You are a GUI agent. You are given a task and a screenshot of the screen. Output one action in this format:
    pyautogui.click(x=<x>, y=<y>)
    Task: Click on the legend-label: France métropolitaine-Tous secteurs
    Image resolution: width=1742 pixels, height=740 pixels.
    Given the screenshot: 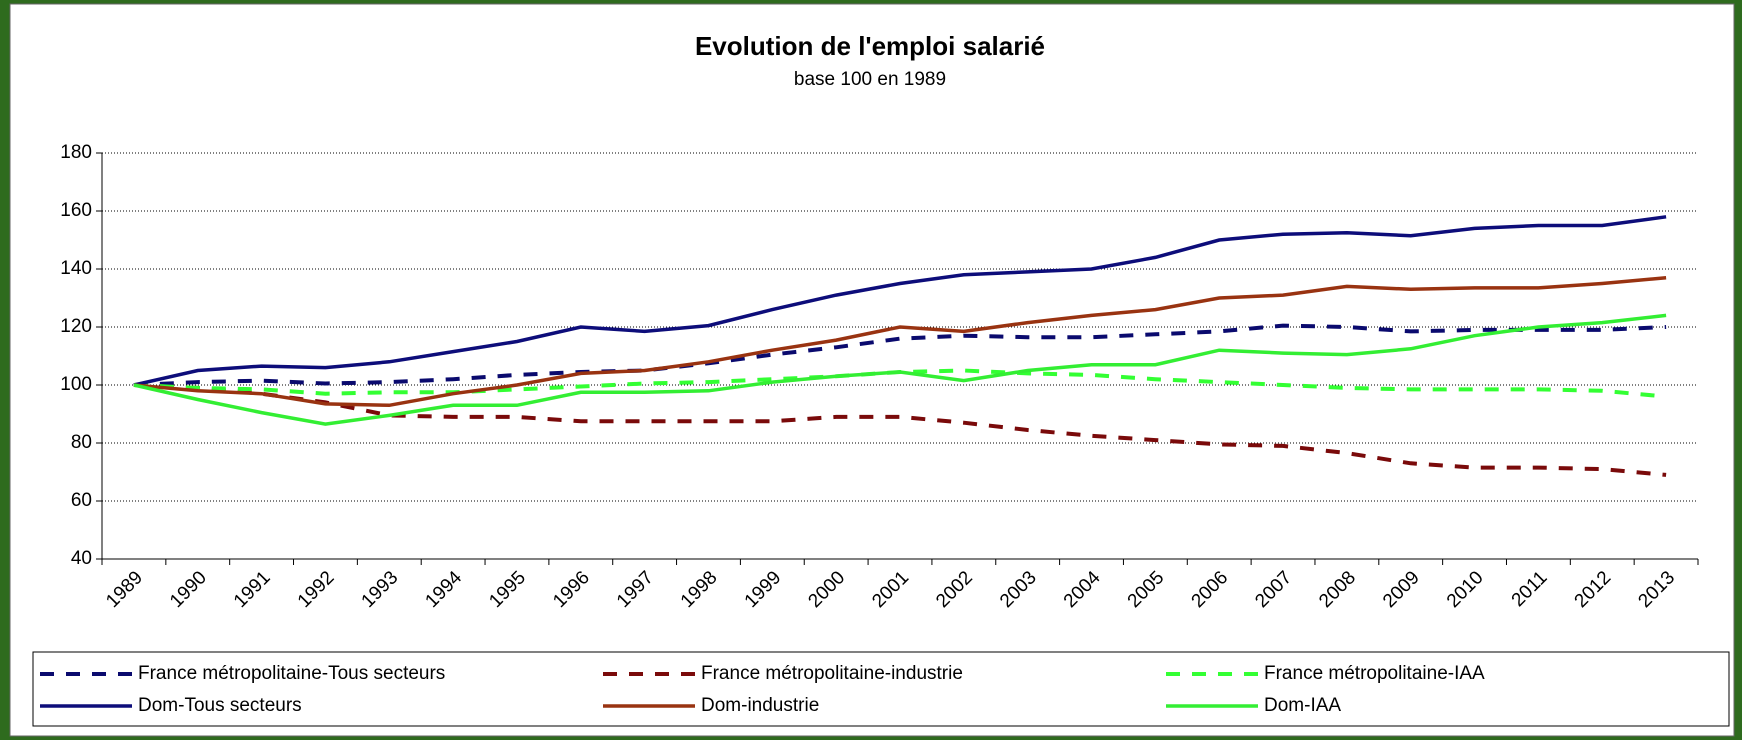 What is the action you would take?
    pyautogui.click(x=291, y=673)
    